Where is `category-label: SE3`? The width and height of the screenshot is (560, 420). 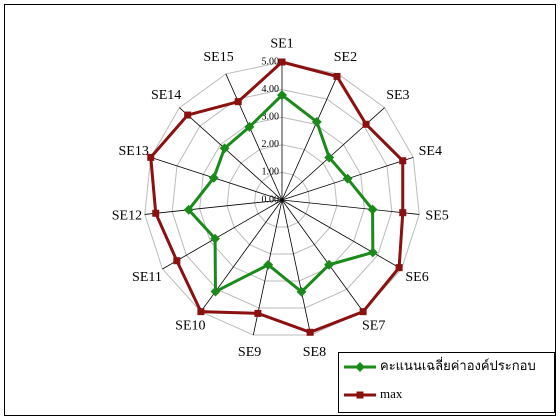 category-label: SE3 is located at coordinates (397, 95).